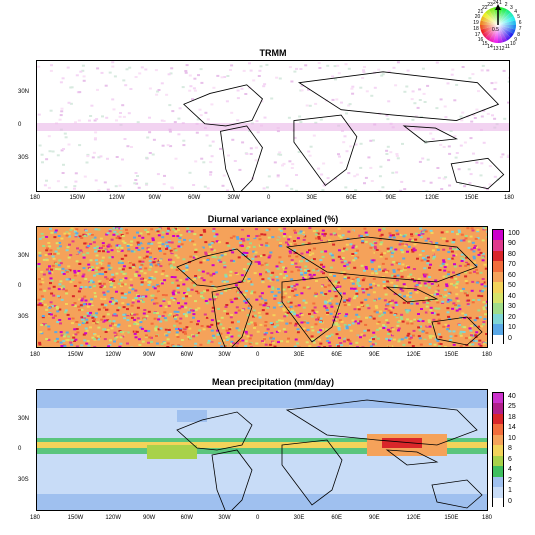 The width and height of the screenshot is (535, 535). Describe the element at coordinates (512, 286) in the screenshot. I see `colorbar-label: 50` at that location.